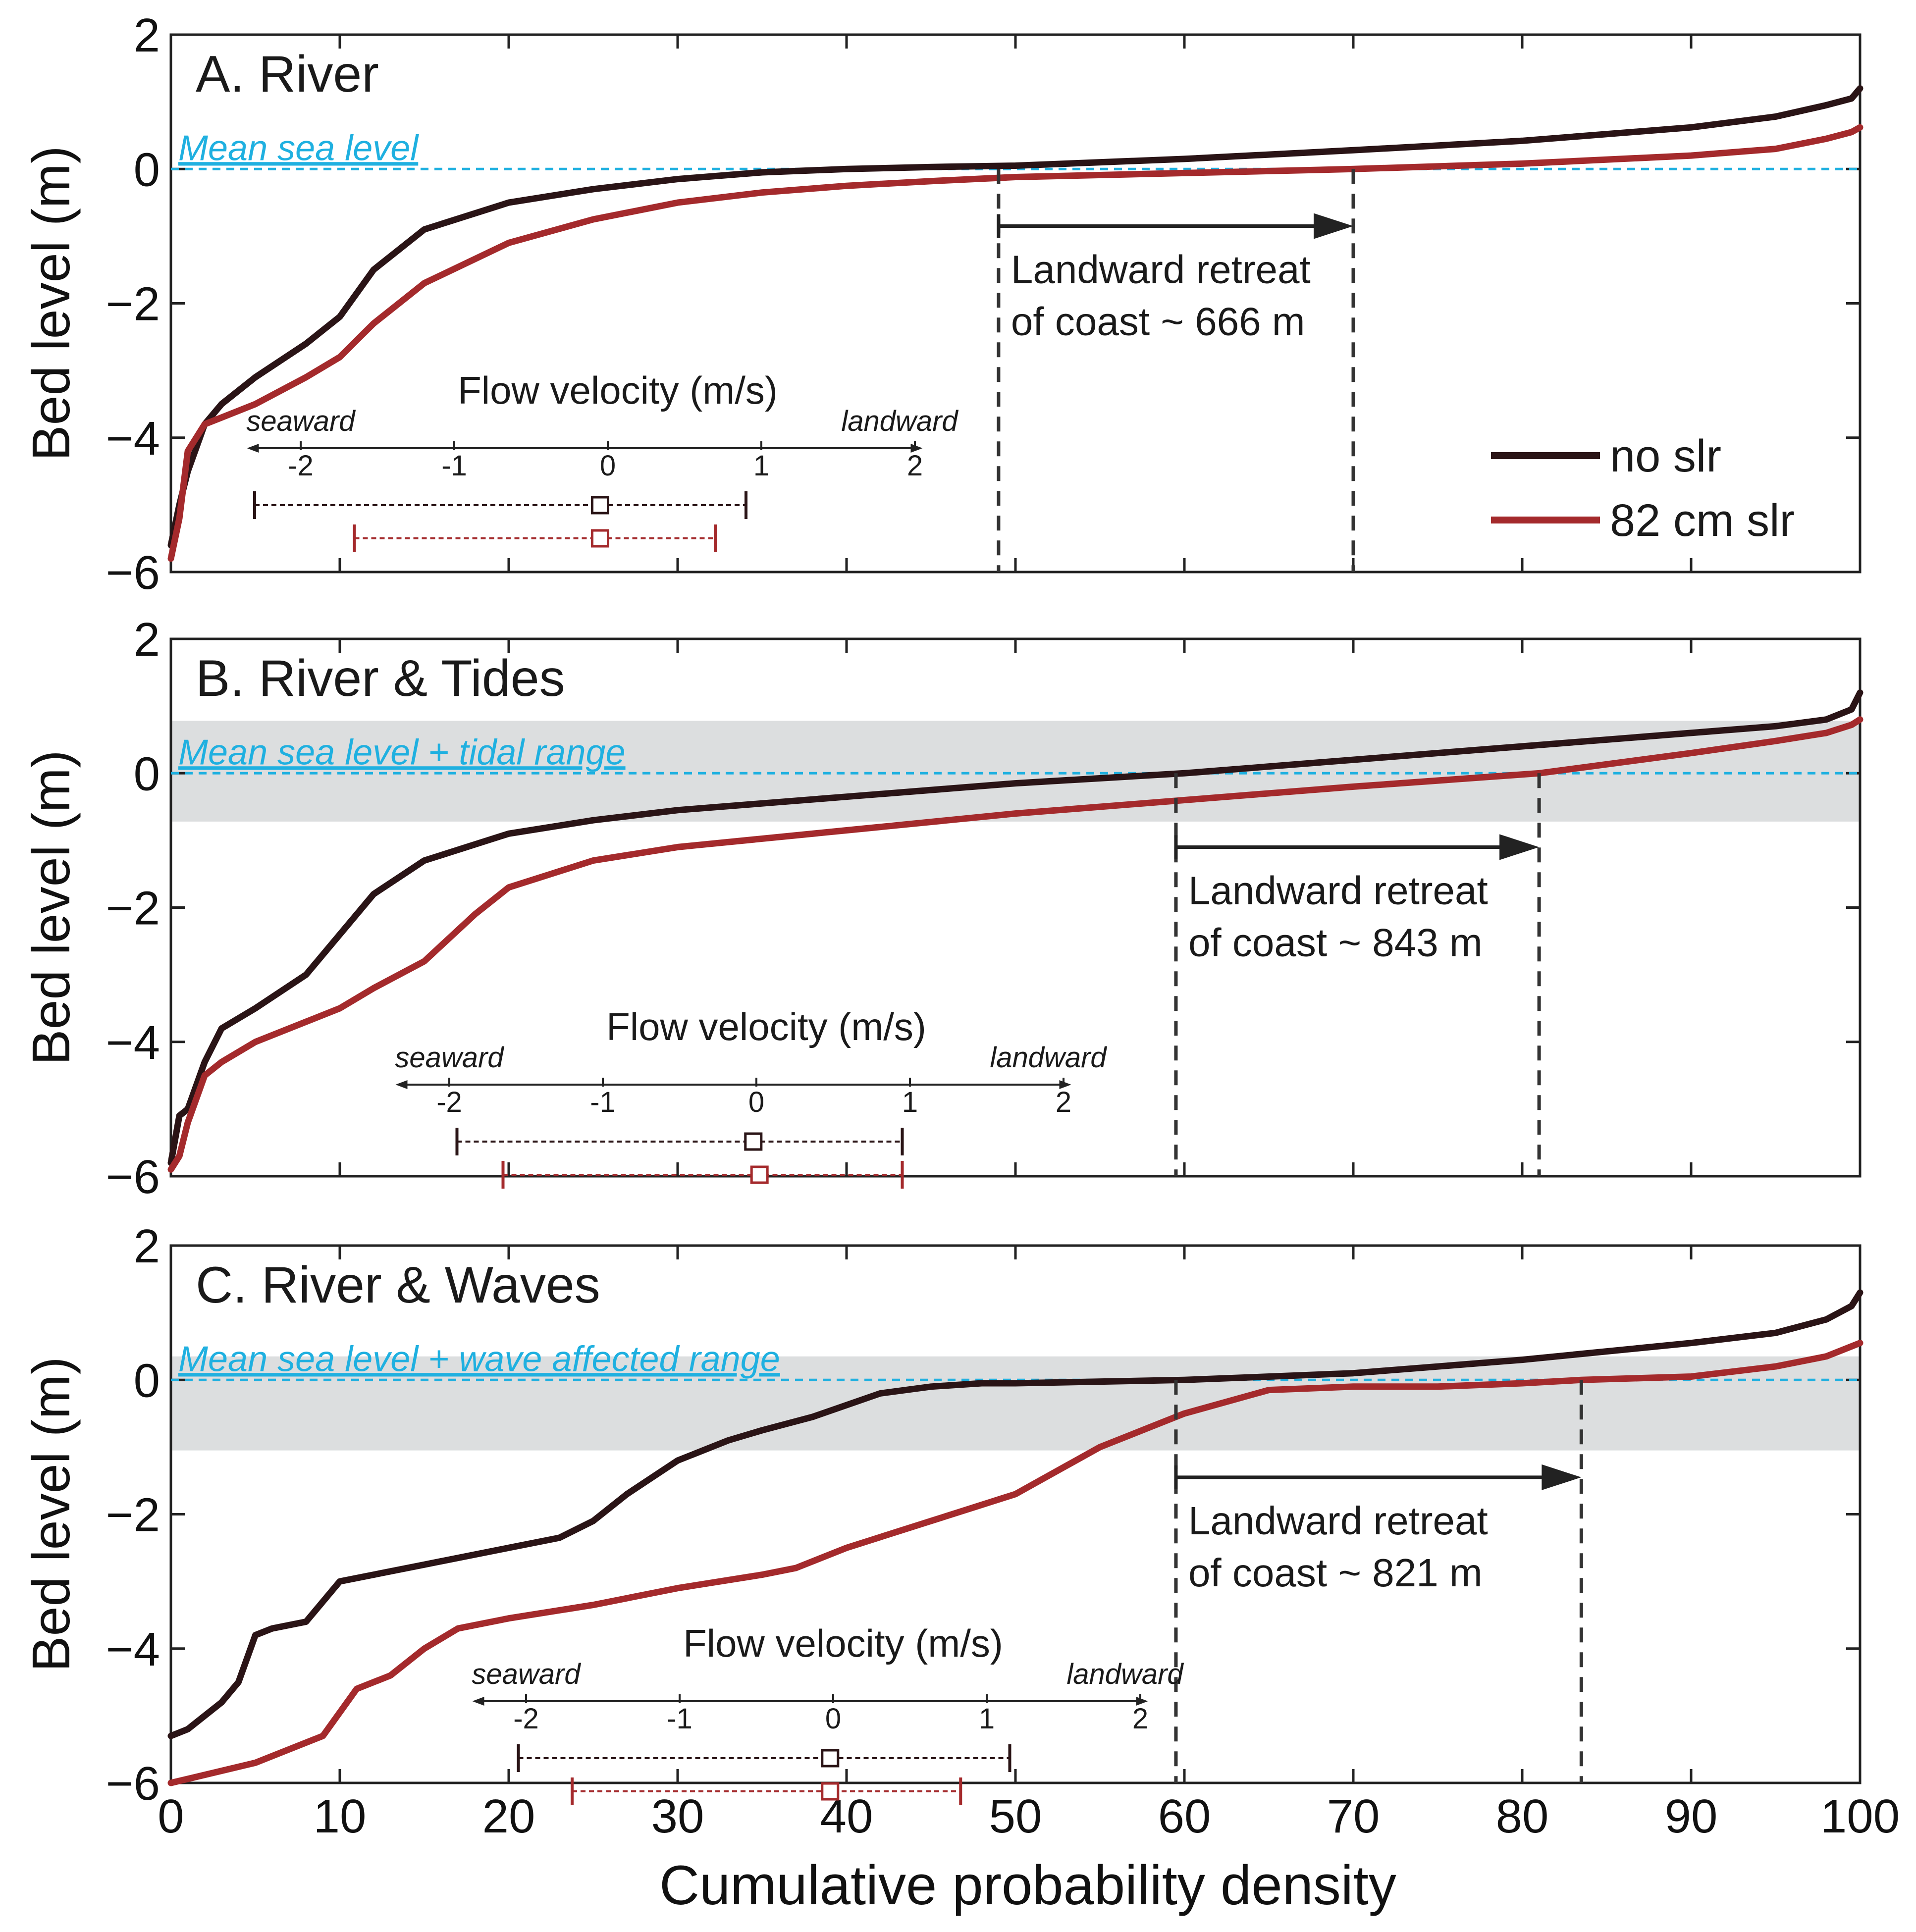  What do you see at coordinates (1015, 1403) in the screenshot?
I see `range-band` at bounding box center [1015, 1403].